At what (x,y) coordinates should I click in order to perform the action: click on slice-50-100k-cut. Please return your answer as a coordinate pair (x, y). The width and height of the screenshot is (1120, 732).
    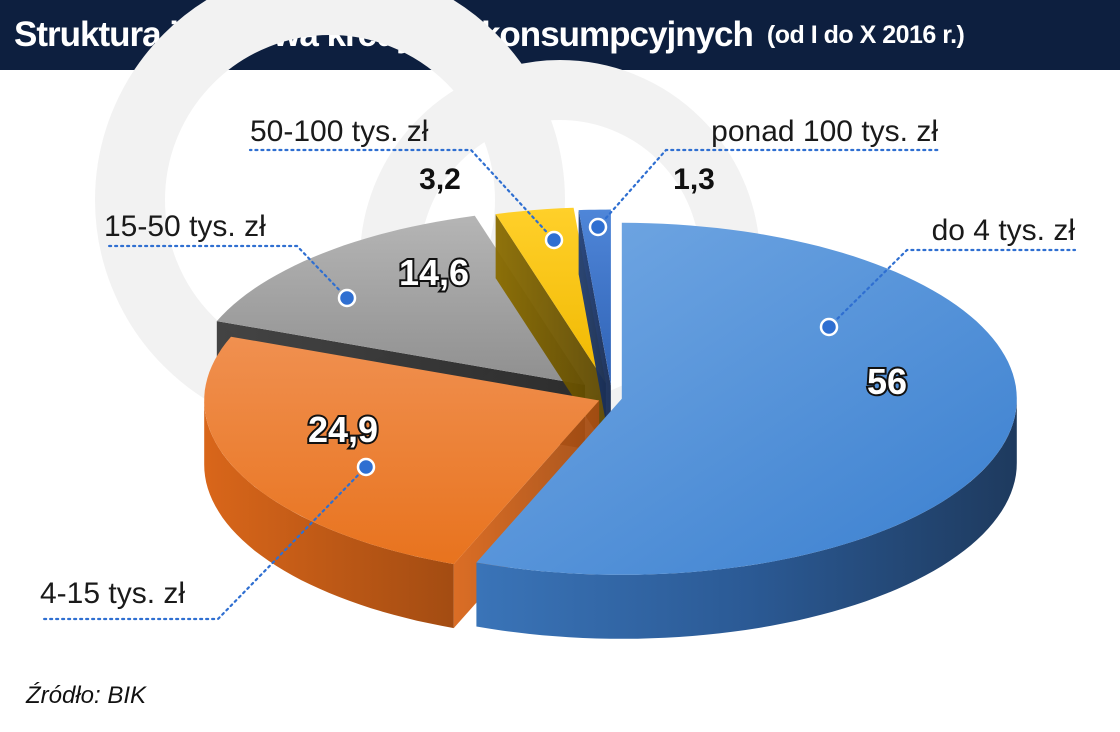
    Looking at the image, I should click on (550, 331).